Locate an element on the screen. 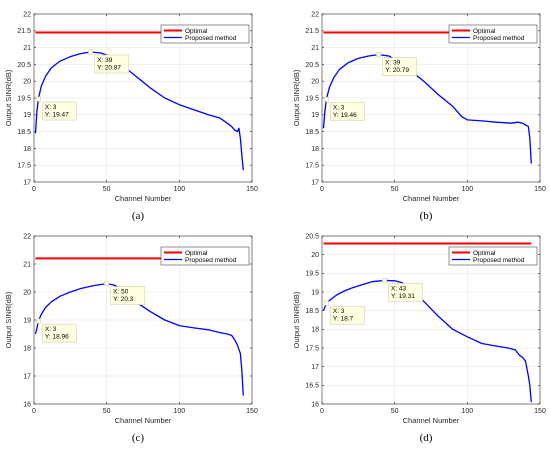  datatip: X: 3Y: 18.96 is located at coordinates (56, 330).